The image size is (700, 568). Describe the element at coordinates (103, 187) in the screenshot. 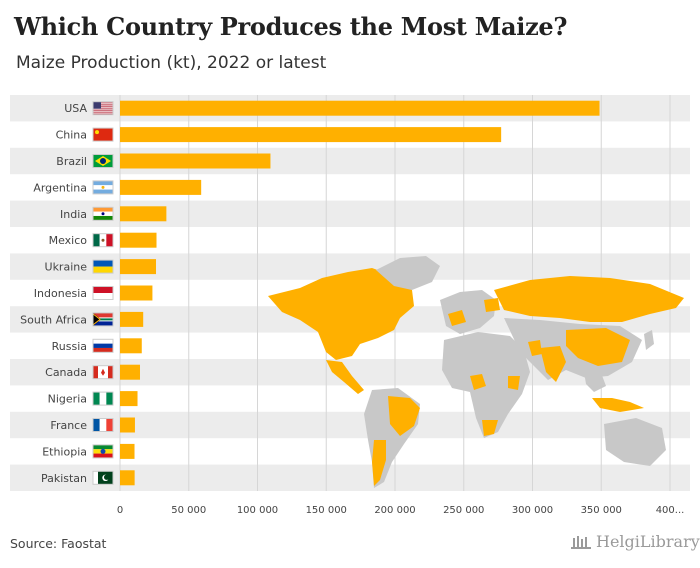

I see `argentina-flag-icon` at that location.